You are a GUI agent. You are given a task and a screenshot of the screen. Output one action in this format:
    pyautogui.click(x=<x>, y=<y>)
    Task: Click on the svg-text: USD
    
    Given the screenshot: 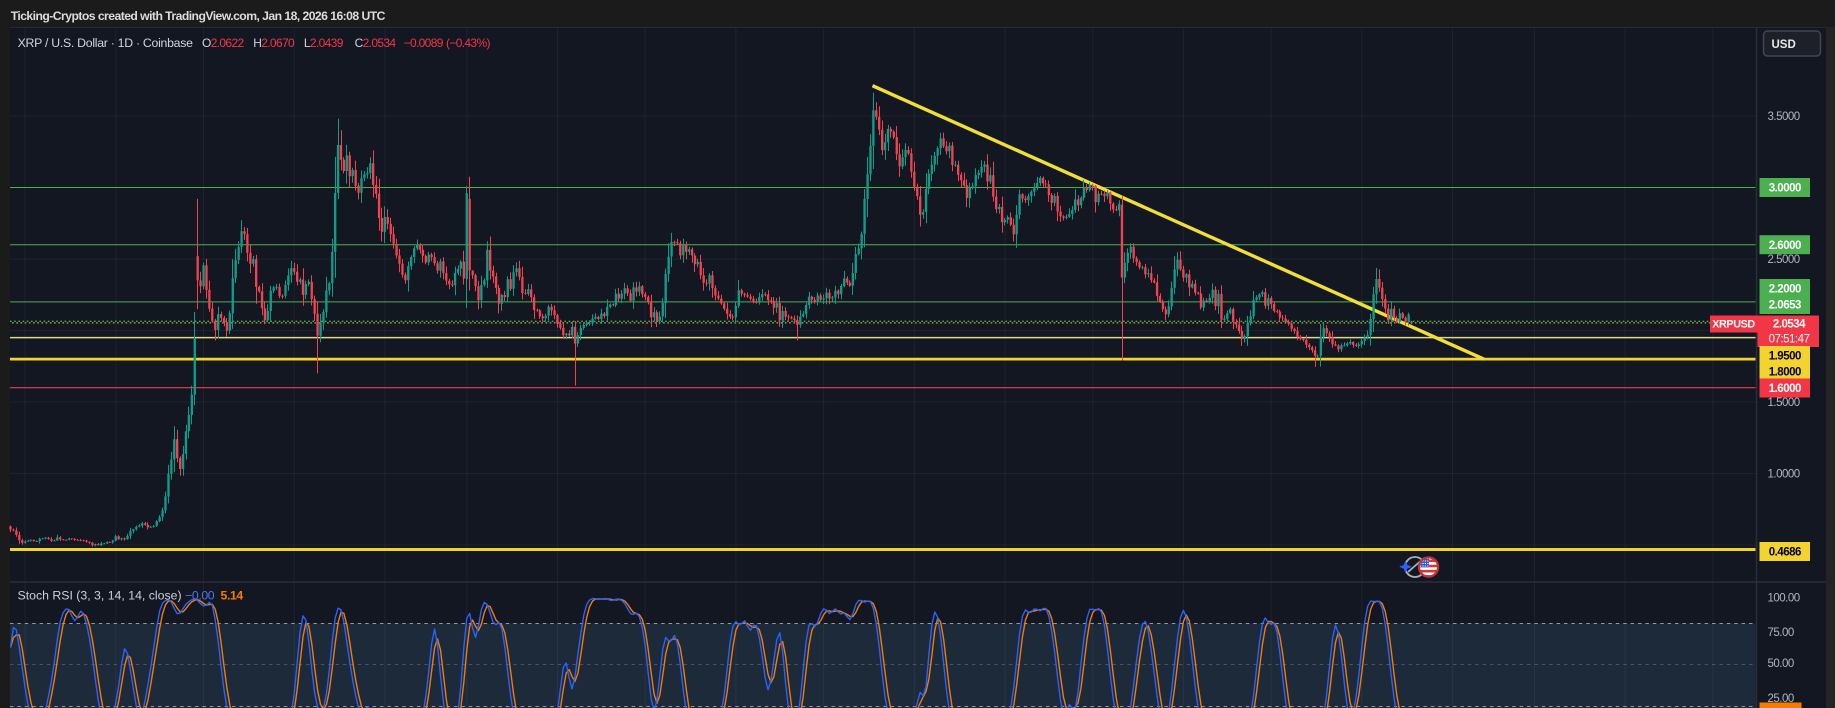 What is the action you would take?
    pyautogui.click(x=1784, y=45)
    